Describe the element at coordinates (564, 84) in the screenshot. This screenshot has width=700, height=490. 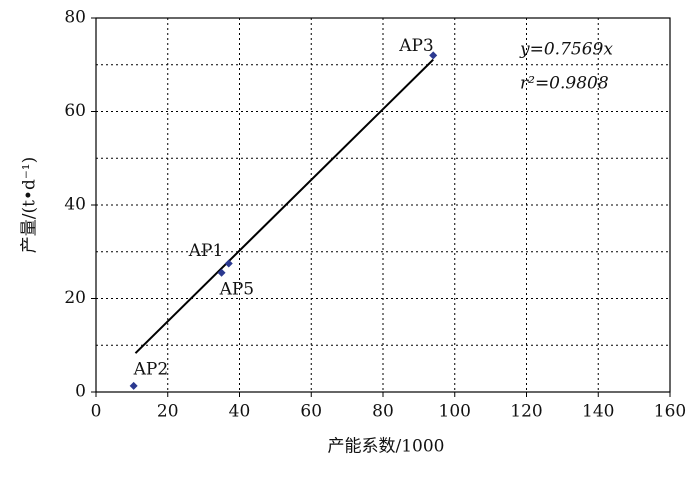
I see `annotation: r²=0.9808` at that location.